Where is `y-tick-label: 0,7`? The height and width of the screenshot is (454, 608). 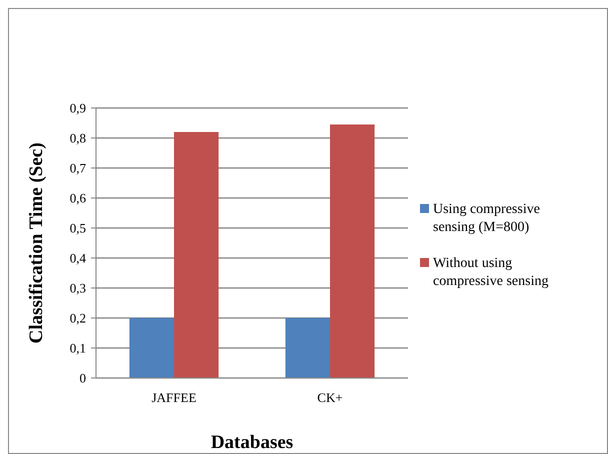
y-tick-label: 0,7 is located at coordinates (78, 168).